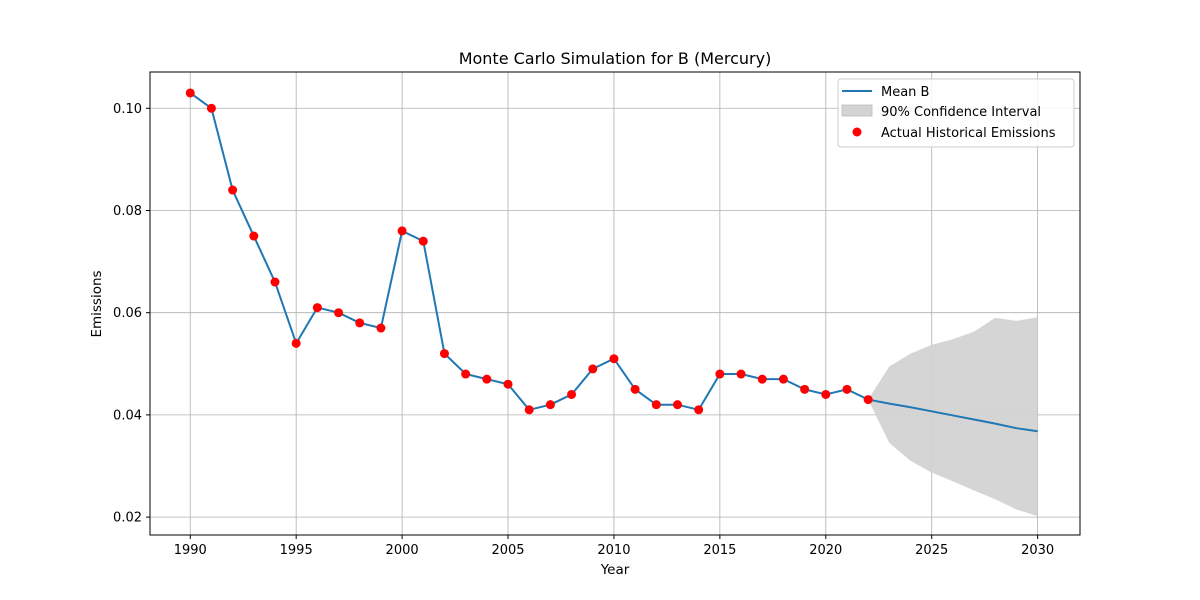  Describe the element at coordinates (127, 211) in the screenshot. I see `y-tick-label: 0.08` at that location.